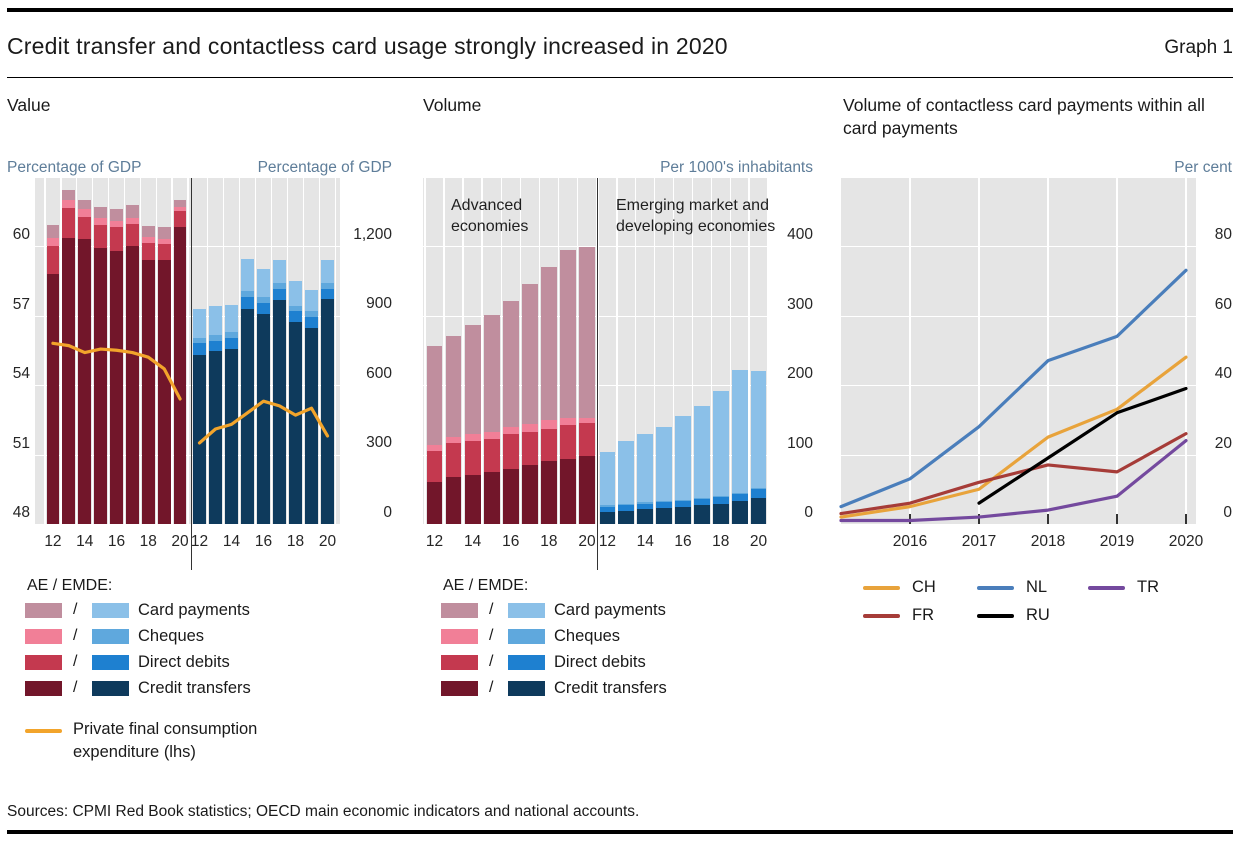 This screenshot has height=842, width=1240. Describe the element at coordinates (600, 662) in the screenshot. I see `legend-label-direct_debits: Direct debits` at that location.